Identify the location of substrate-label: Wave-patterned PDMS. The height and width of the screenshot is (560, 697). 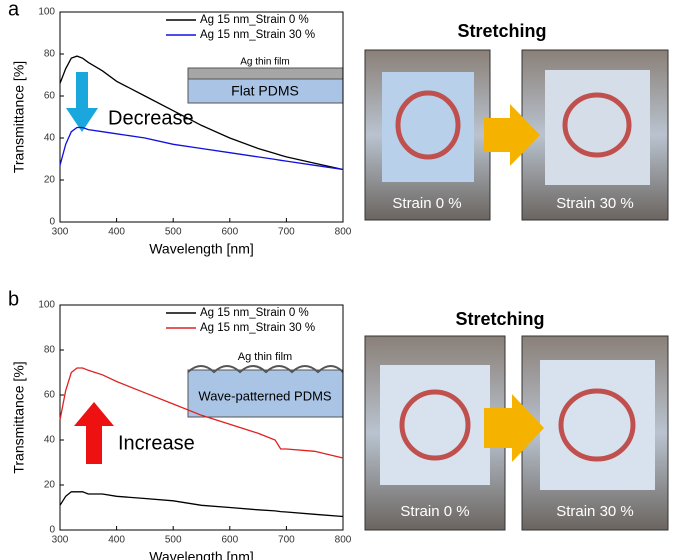
(265, 395).